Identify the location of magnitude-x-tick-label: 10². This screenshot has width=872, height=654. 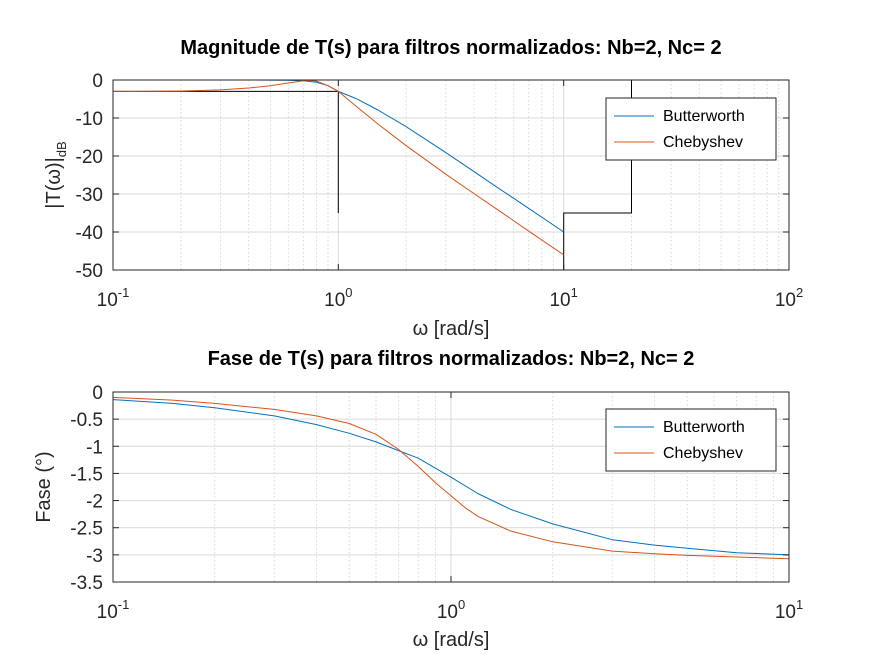
(789, 298).